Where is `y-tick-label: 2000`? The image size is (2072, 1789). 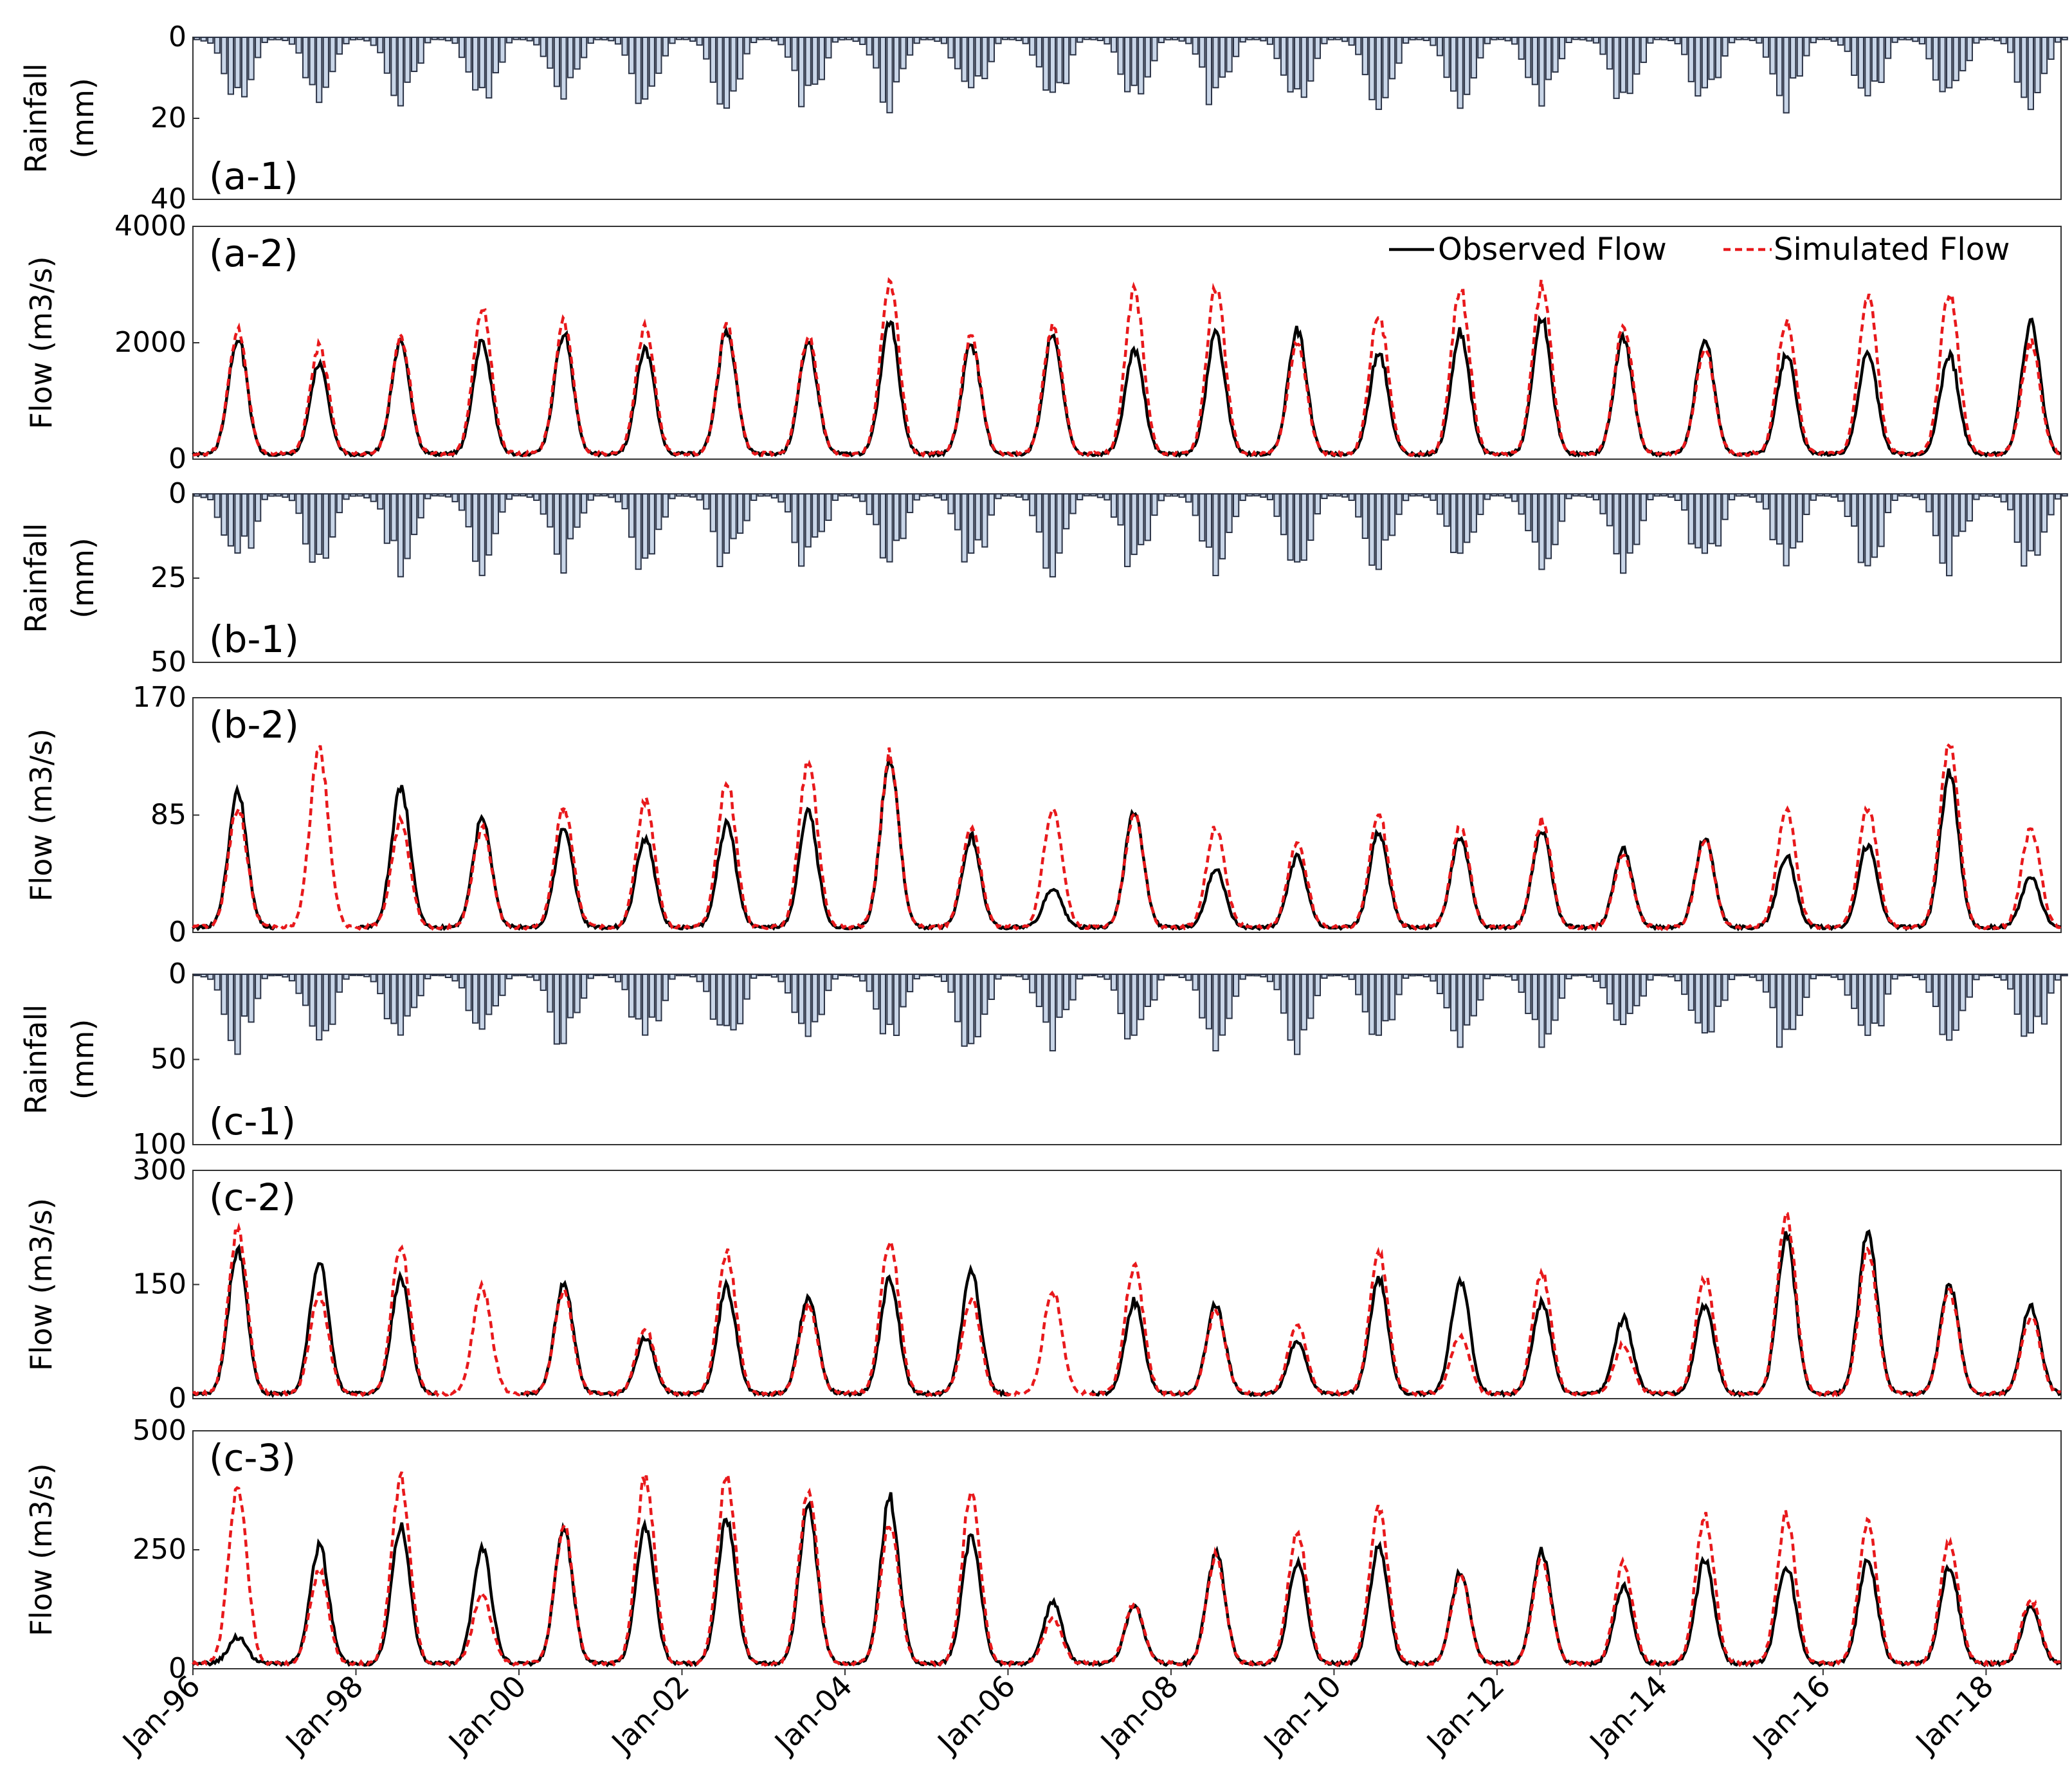
y-tick-label: 2000 is located at coordinates (150, 342).